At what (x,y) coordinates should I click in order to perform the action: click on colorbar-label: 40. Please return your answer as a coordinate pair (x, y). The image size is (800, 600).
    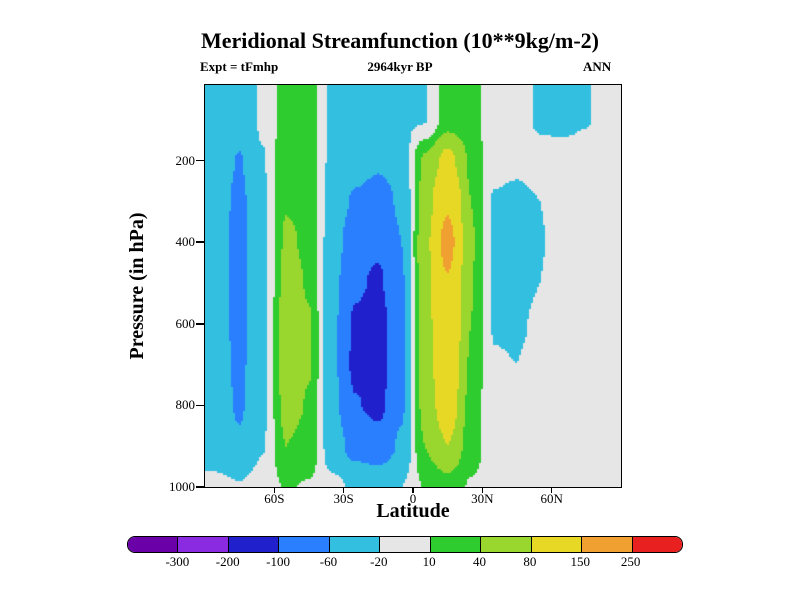
    Looking at the image, I should click on (480, 561).